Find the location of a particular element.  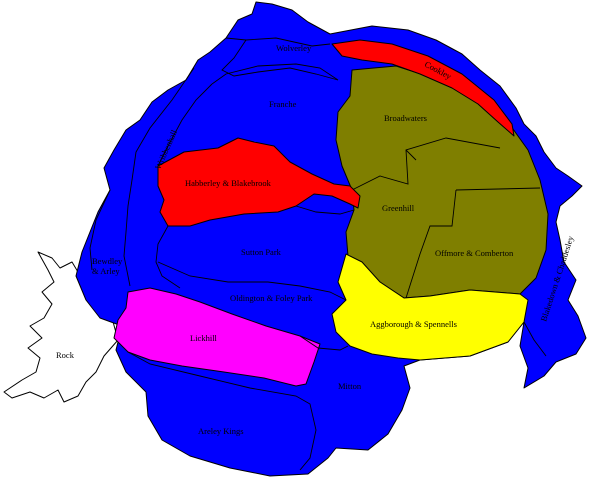

label-mitton: Mitton is located at coordinates (350, 386).